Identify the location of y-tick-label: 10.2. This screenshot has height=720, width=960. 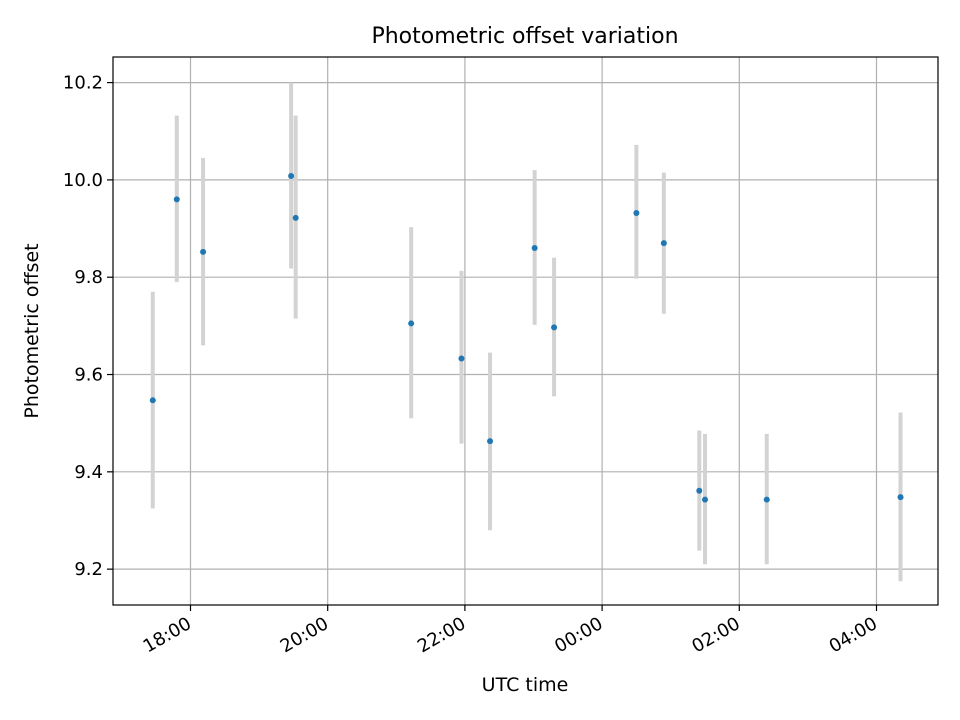
(83, 83).